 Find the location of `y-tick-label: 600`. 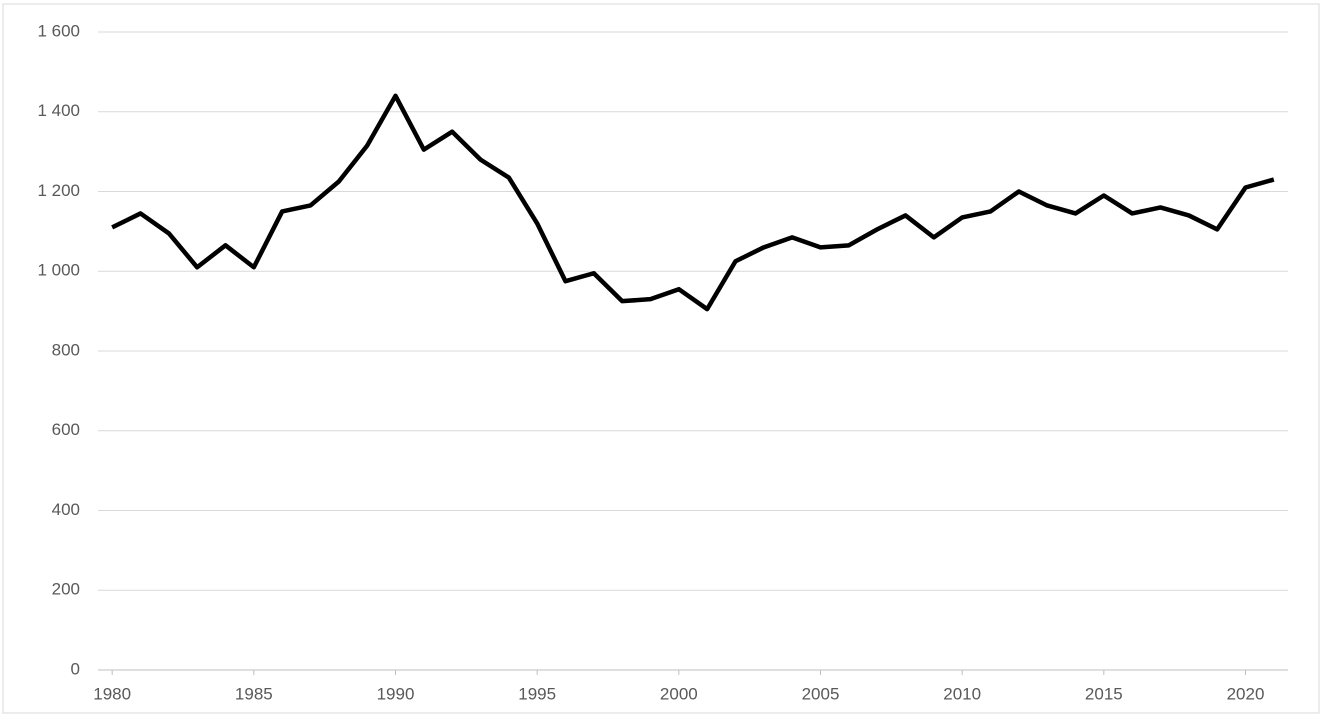

y-tick-label: 600 is located at coordinates (66, 429).